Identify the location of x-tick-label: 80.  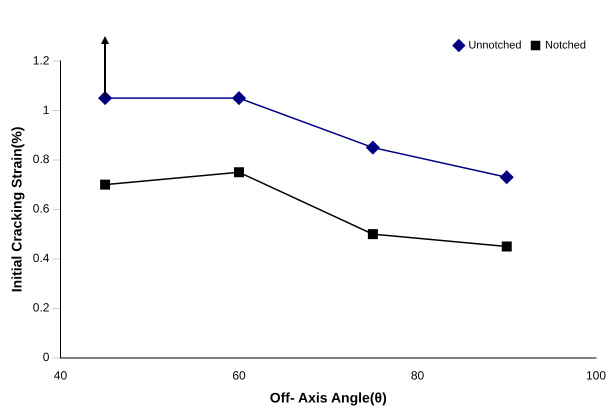
(417, 375).